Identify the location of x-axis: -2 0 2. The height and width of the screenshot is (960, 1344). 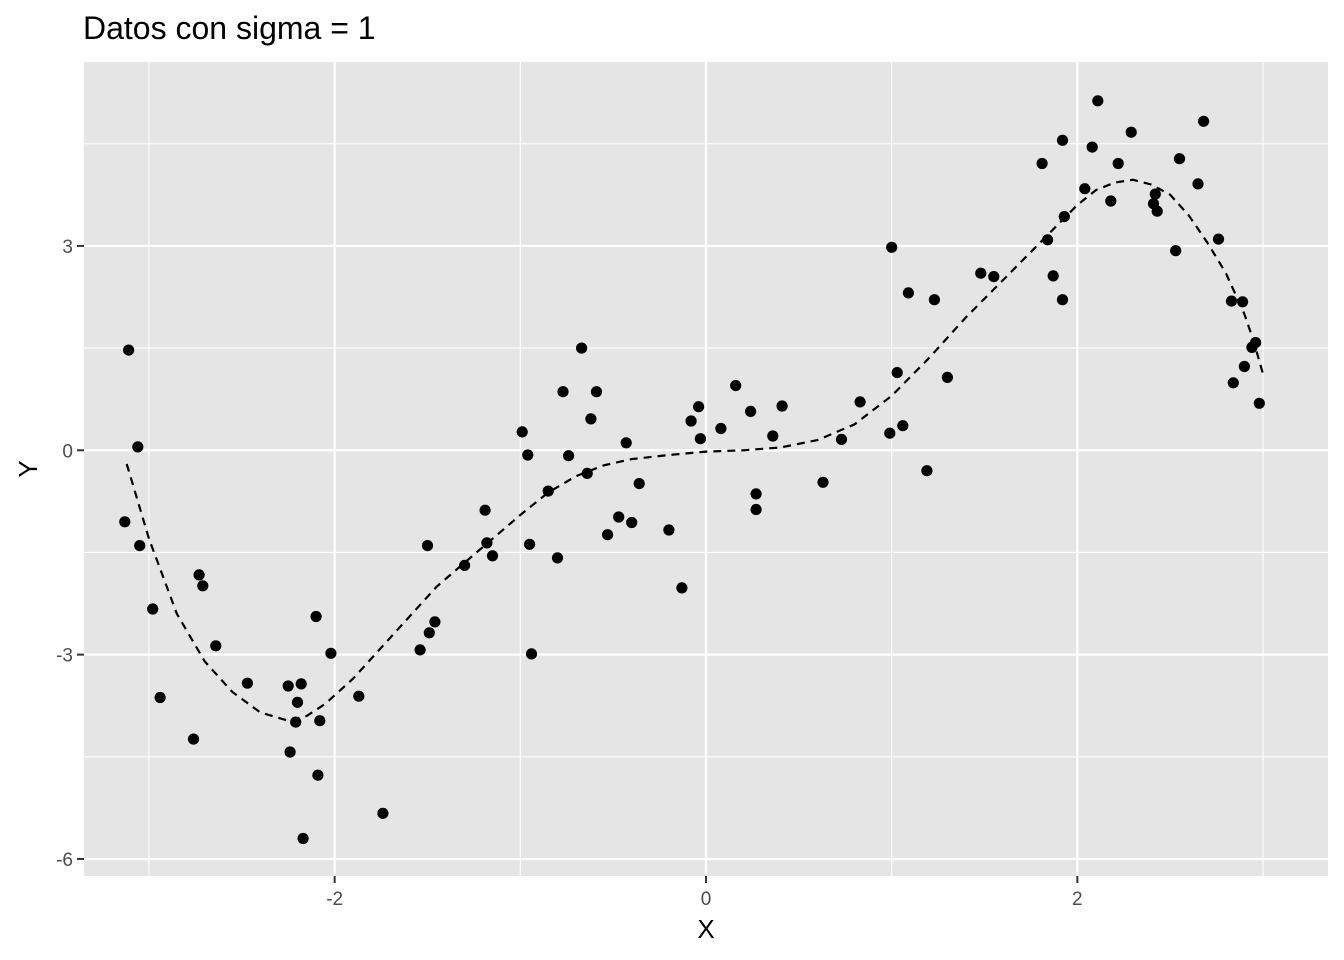
(704, 893).